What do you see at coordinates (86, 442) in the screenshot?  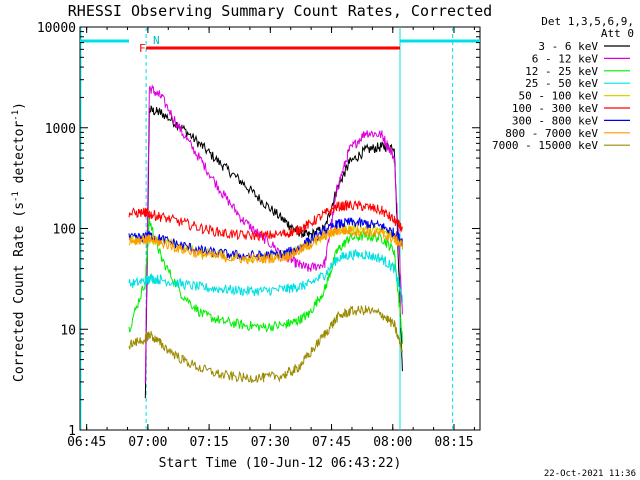 I see `x-tick-label-0: 06:45` at bounding box center [86, 442].